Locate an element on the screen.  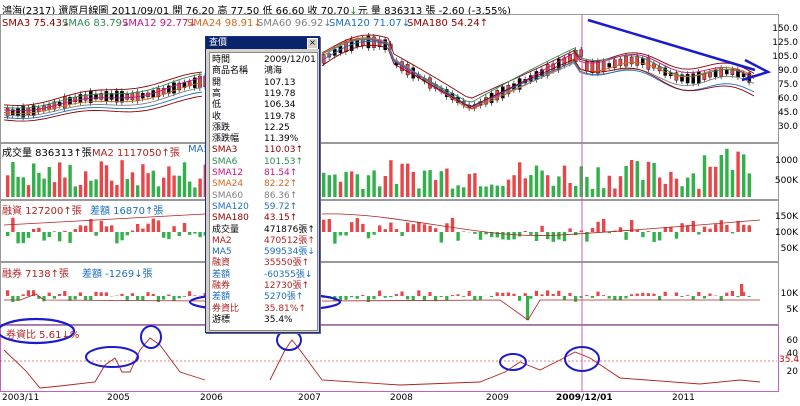
popup-row-key: SMA180 is located at coordinates (230, 218).